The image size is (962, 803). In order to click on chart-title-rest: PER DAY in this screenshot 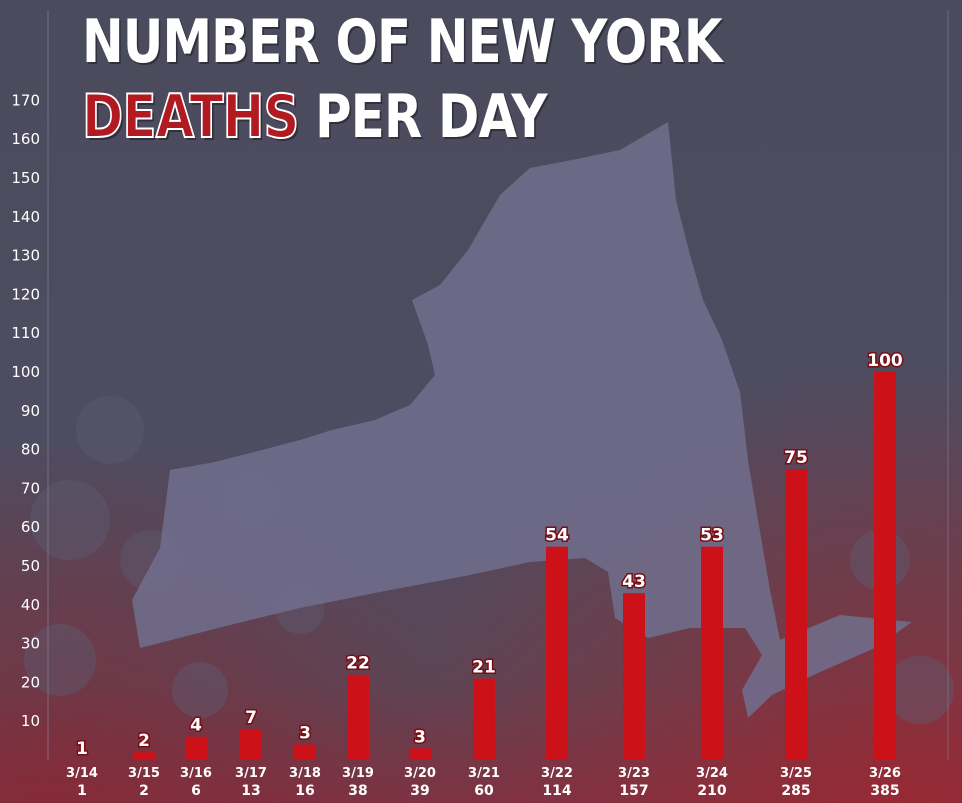, I will do `click(431, 117)`.